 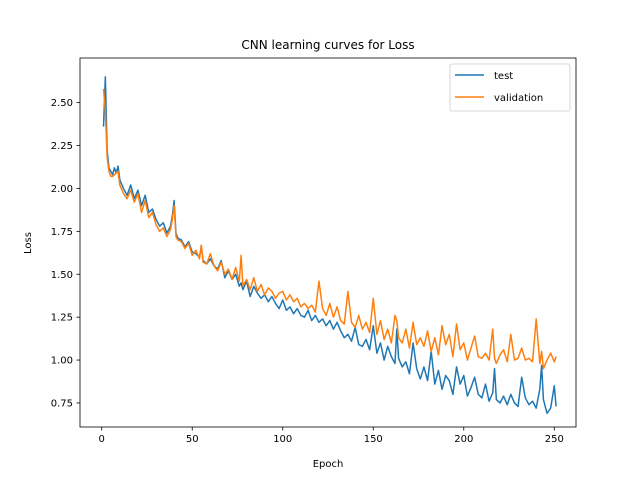 I want to click on x-axis: 0 50 100 150 200 250, so click(x=331, y=436).